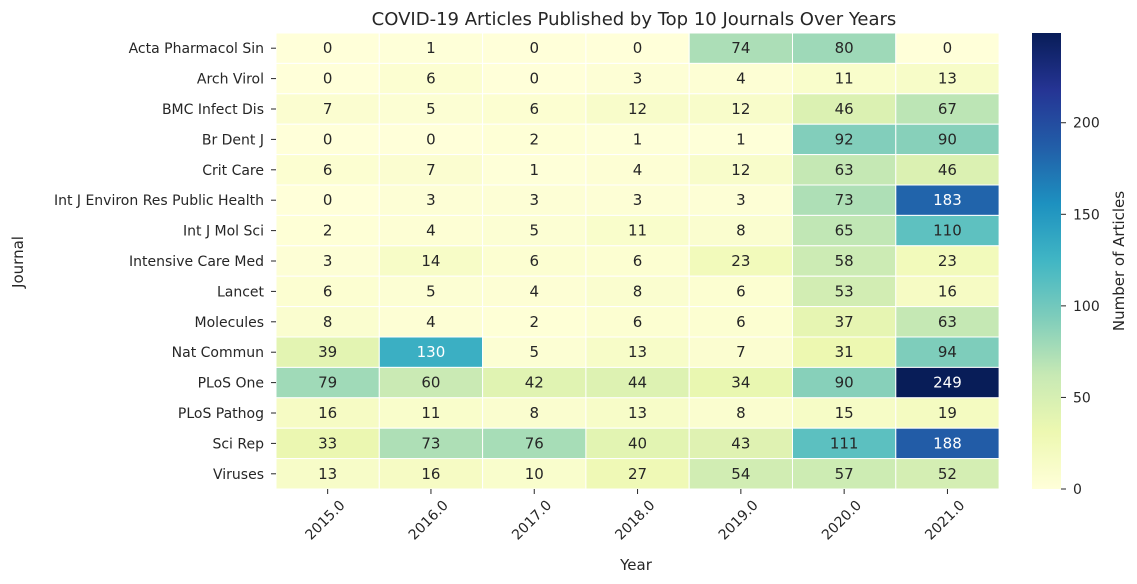  I want to click on cell-value-label: 80, so click(844, 48).